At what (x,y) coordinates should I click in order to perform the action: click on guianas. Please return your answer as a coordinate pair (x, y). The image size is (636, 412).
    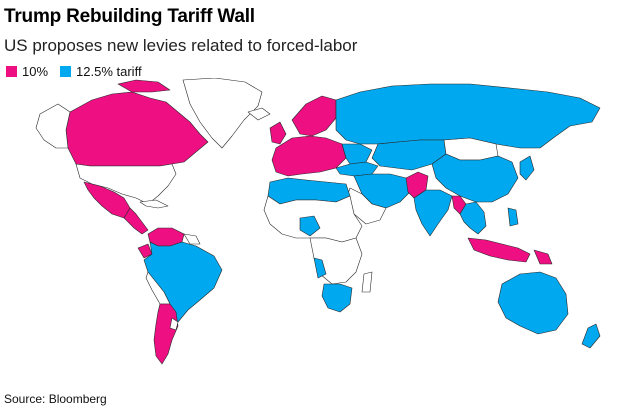
    Looking at the image, I should click on (192, 239).